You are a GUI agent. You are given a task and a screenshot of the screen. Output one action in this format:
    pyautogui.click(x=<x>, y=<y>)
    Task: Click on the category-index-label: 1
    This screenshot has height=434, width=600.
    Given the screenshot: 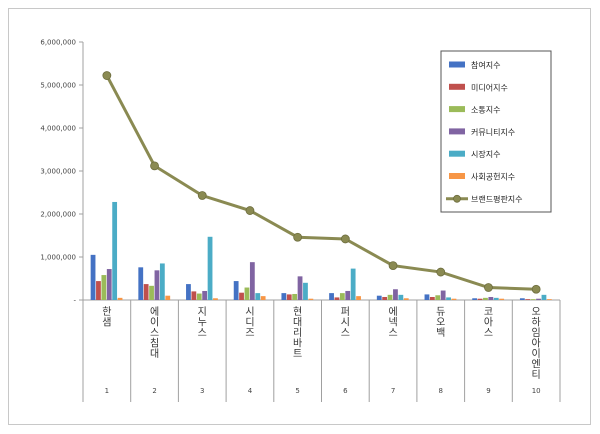 What is the action you would take?
    pyautogui.click(x=107, y=391)
    